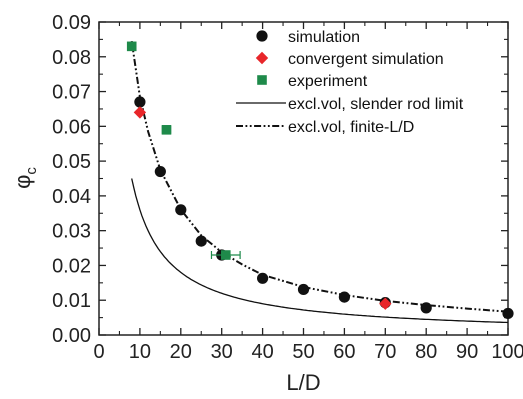  I want to click on x-tick-label: 90, so click(467, 352).